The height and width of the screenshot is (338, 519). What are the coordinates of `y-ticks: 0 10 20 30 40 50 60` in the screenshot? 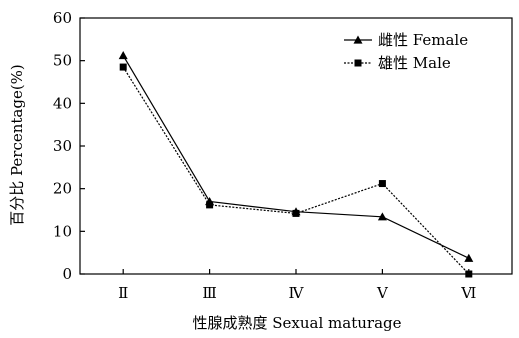 It's located at (69, 146).